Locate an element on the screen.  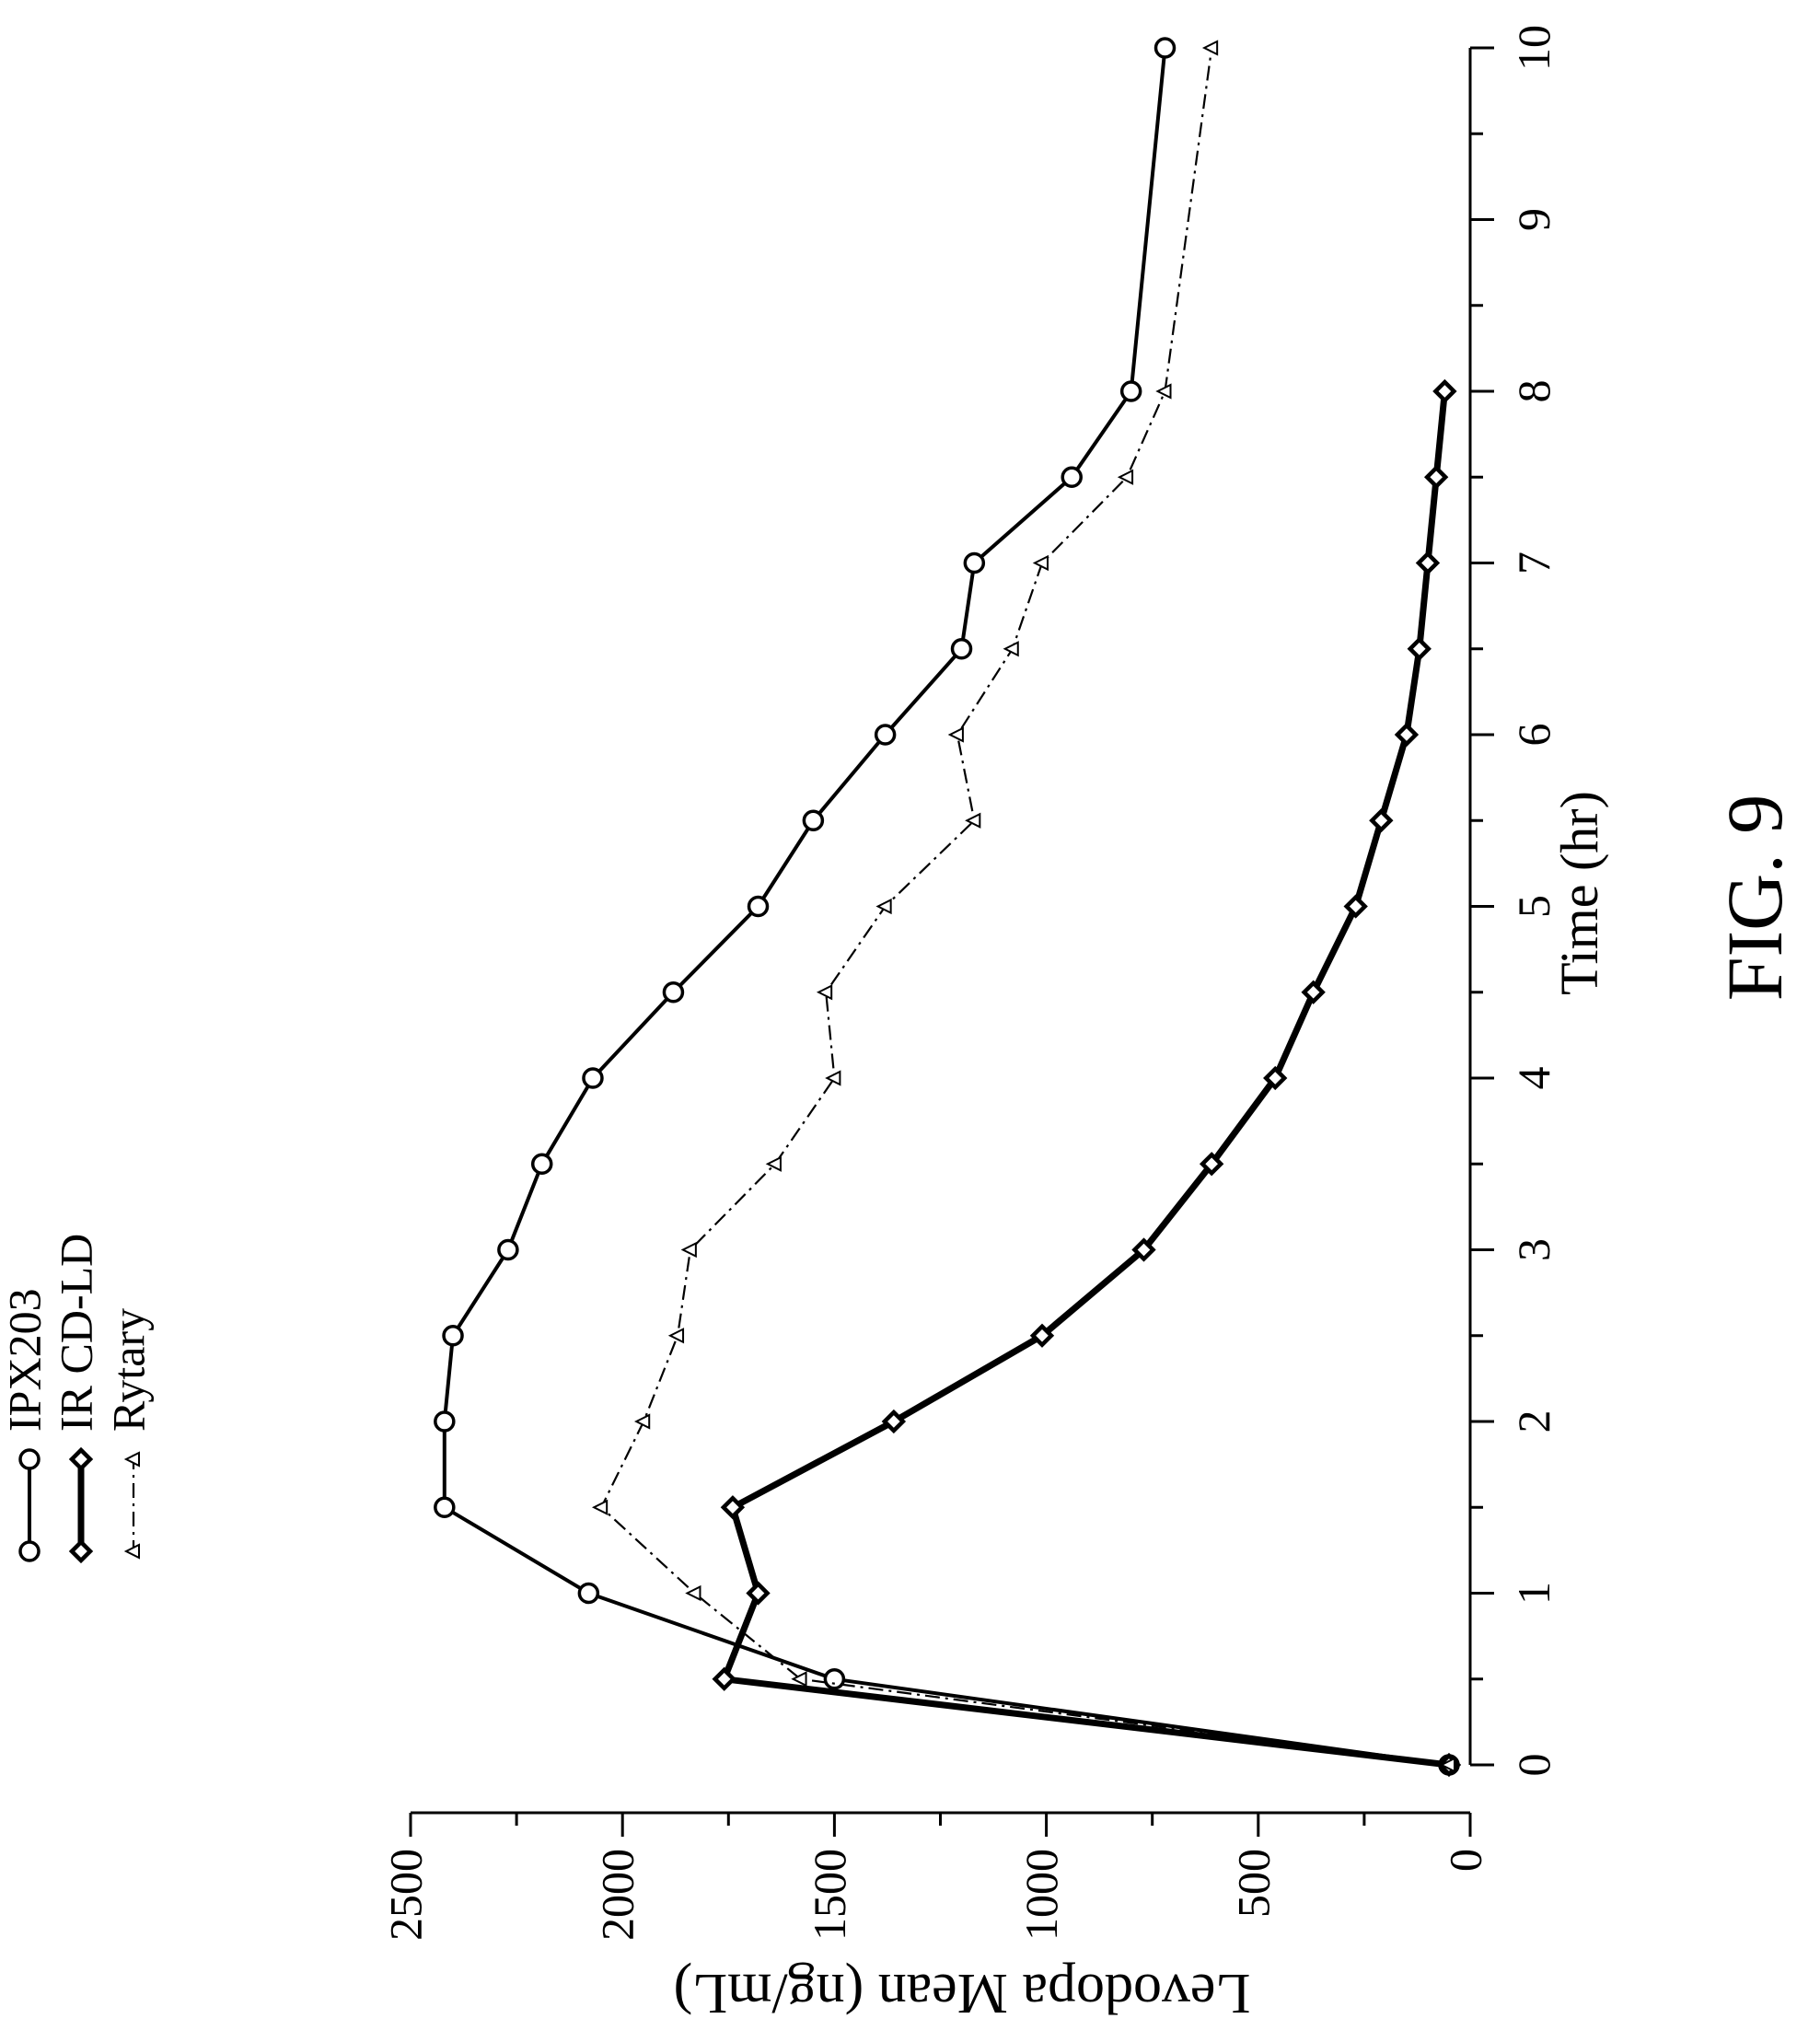
legend-item-rytary: Rytary is located at coordinates (128, 1434).